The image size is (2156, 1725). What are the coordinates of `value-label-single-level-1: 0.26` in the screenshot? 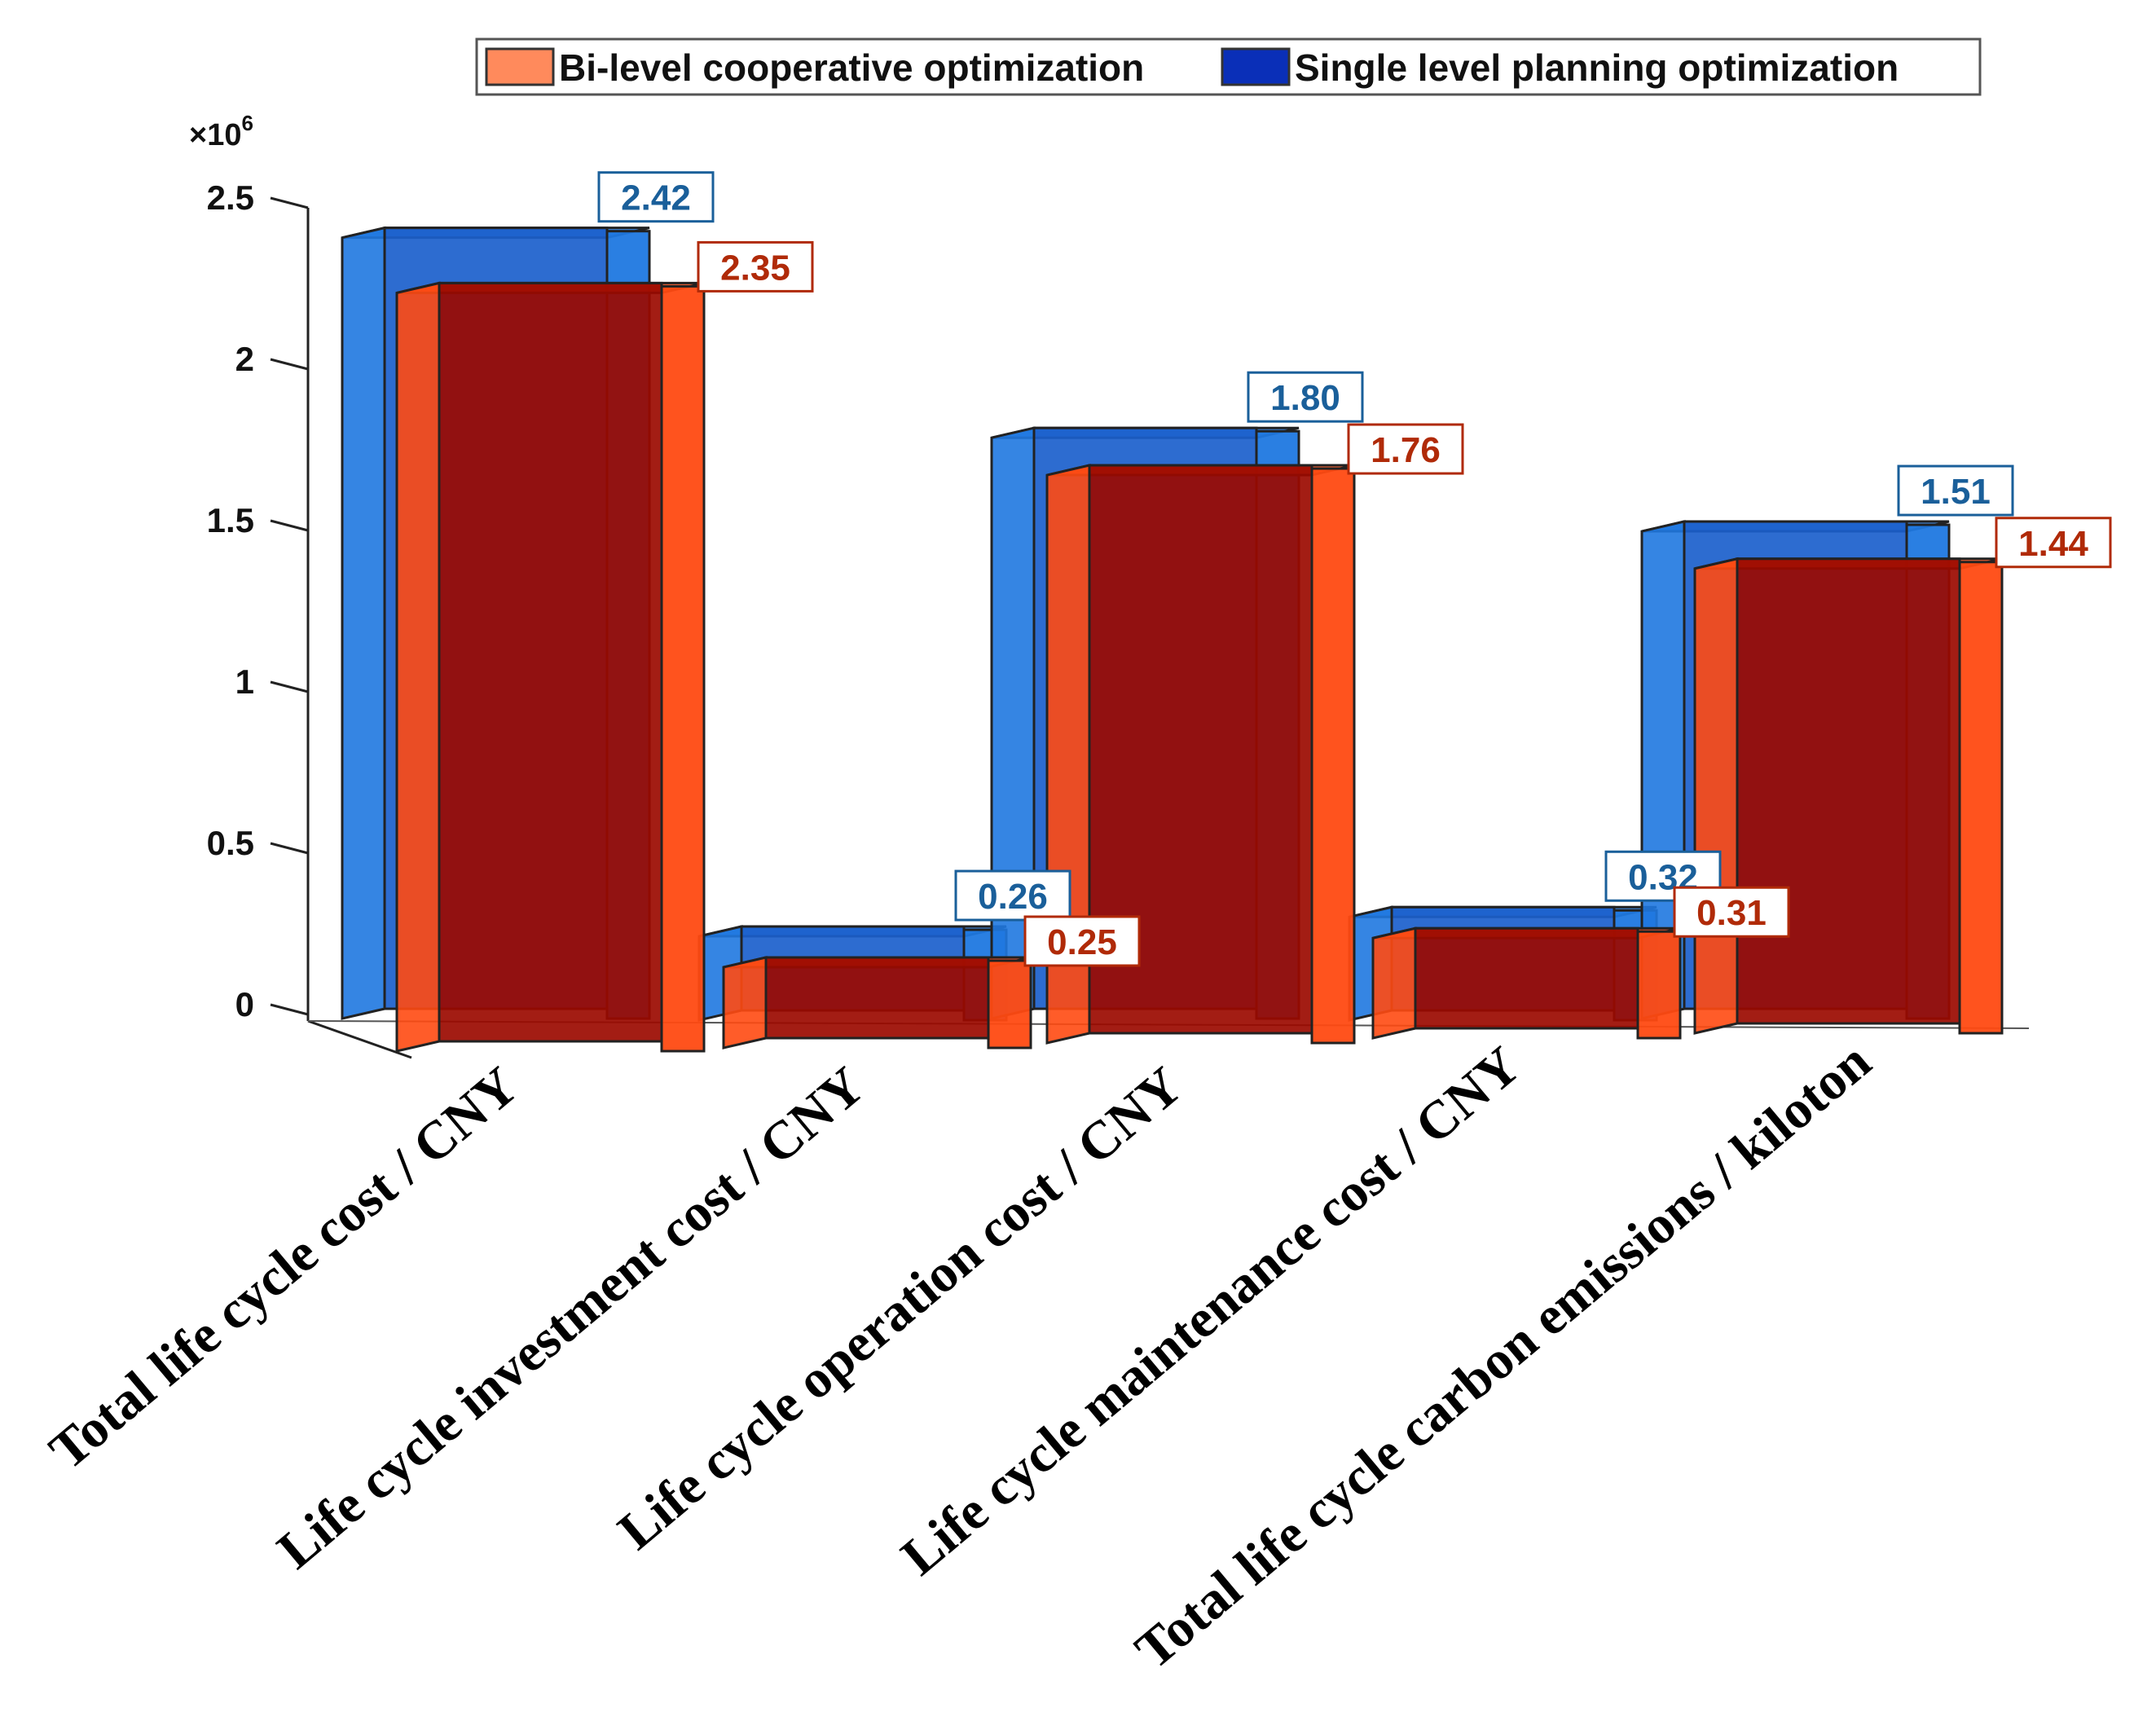 It's located at (1012, 895).